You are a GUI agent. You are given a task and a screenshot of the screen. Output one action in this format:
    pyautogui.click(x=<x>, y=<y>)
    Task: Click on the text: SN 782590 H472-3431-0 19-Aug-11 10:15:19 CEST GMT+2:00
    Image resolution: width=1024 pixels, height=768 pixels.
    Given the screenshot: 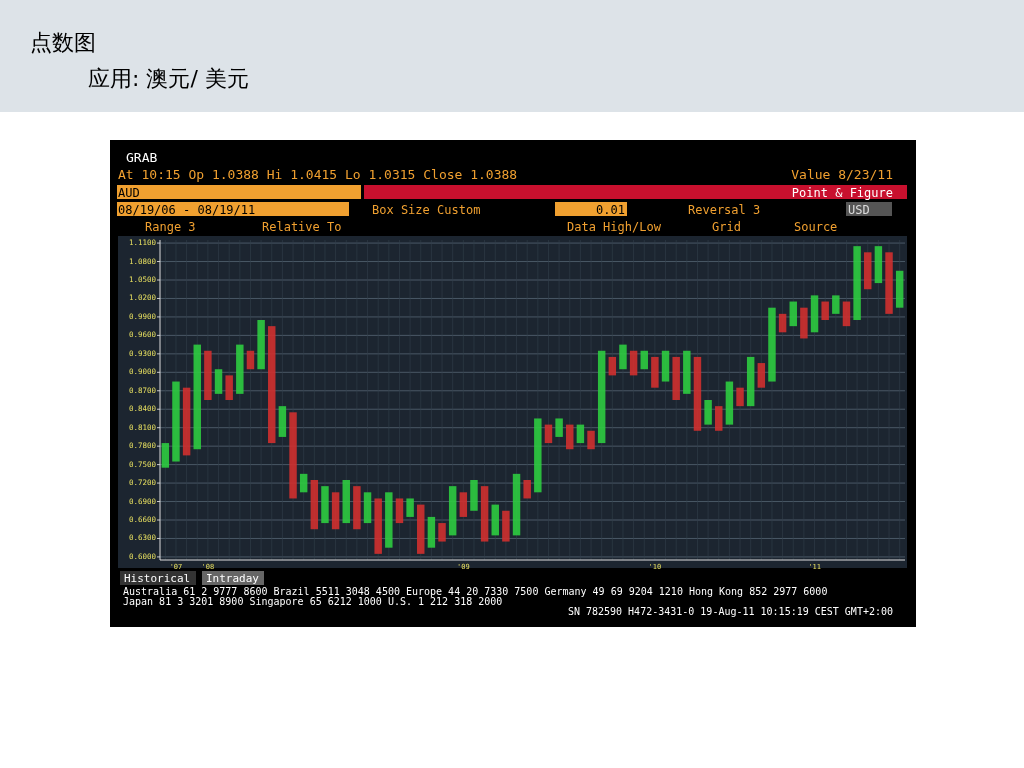 What is the action you would take?
    pyautogui.click(x=730, y=611)
    